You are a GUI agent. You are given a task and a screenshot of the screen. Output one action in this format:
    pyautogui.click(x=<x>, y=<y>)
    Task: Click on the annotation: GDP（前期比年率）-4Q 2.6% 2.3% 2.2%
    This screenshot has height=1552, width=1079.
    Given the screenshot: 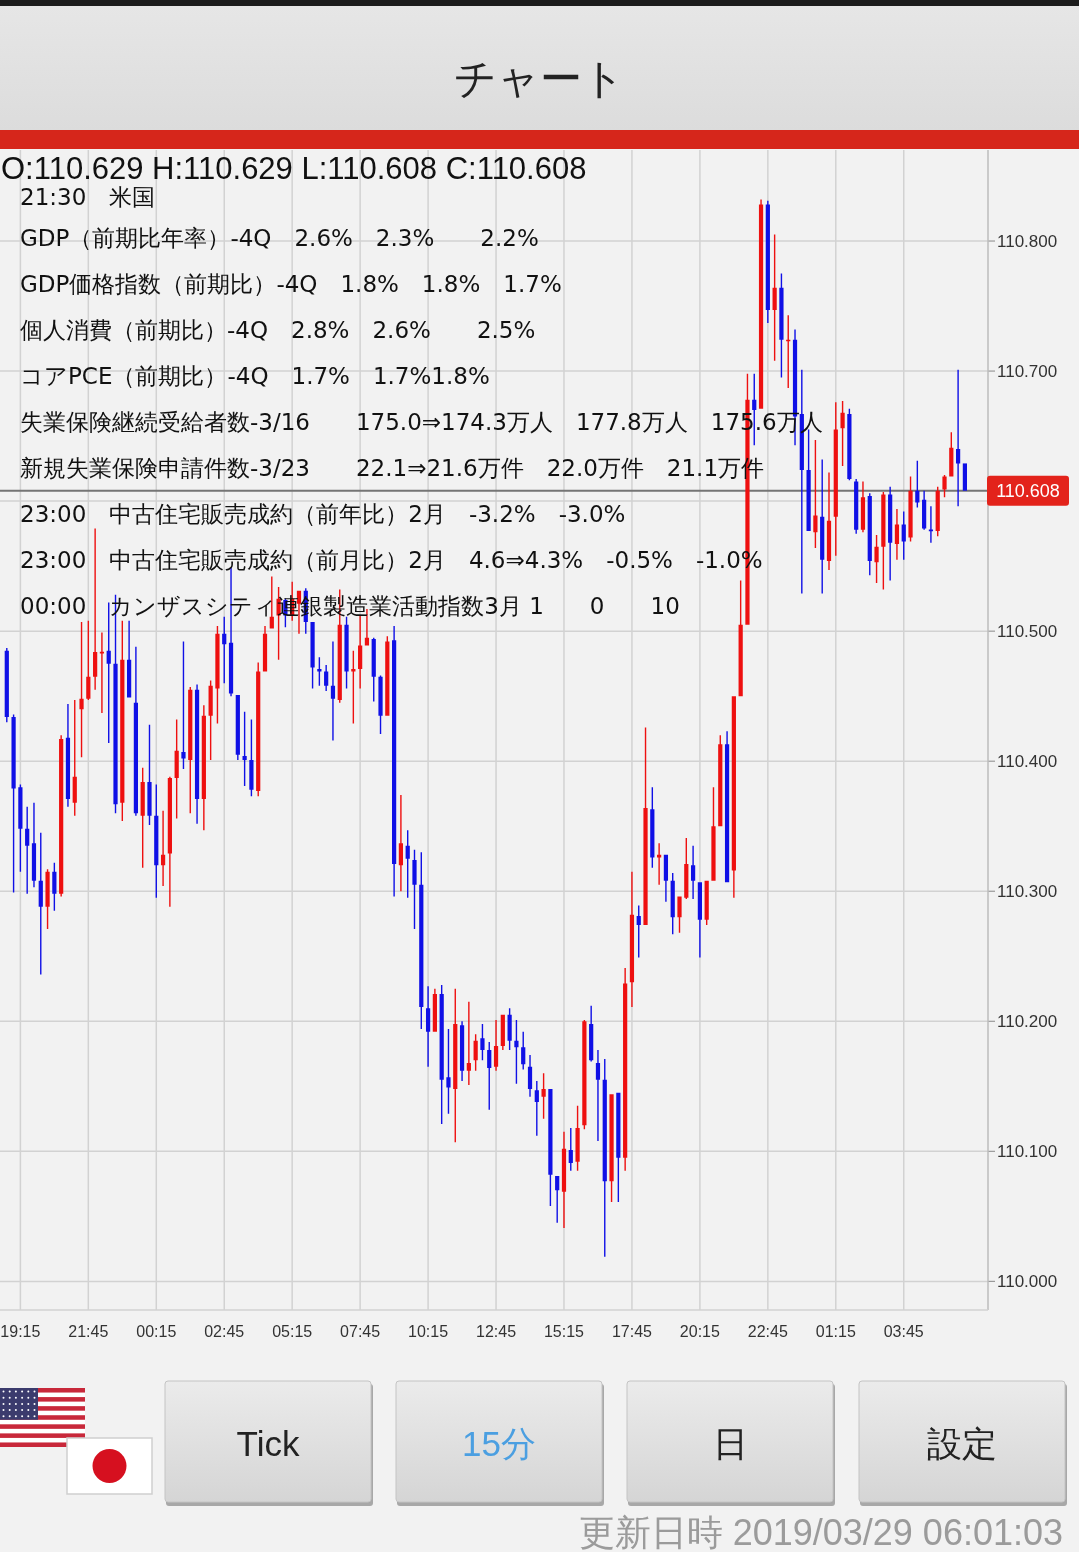 What is the action you would take?
    pyautogui.click(x=279, y=238)
    